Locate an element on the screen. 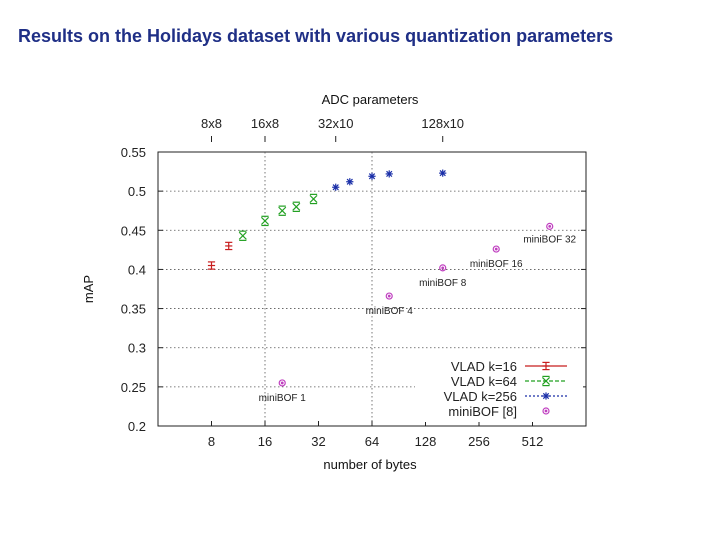 This screenshot has height=540, width=720. top-tick-label: 32x10 is located at coordinates (335, 123).